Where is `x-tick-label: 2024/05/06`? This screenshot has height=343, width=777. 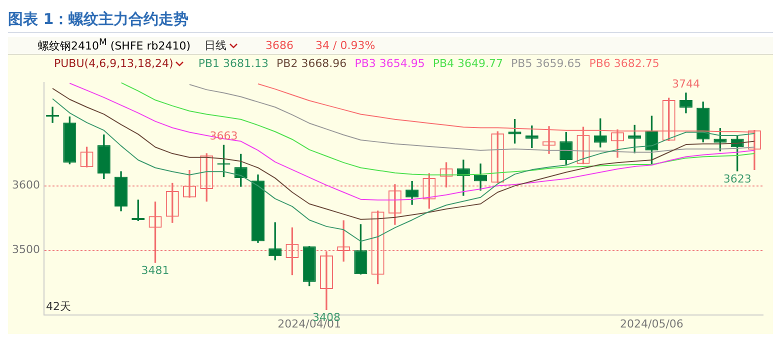
x-tick-label: 2024/05/06 is located at coordinates (652, 323).